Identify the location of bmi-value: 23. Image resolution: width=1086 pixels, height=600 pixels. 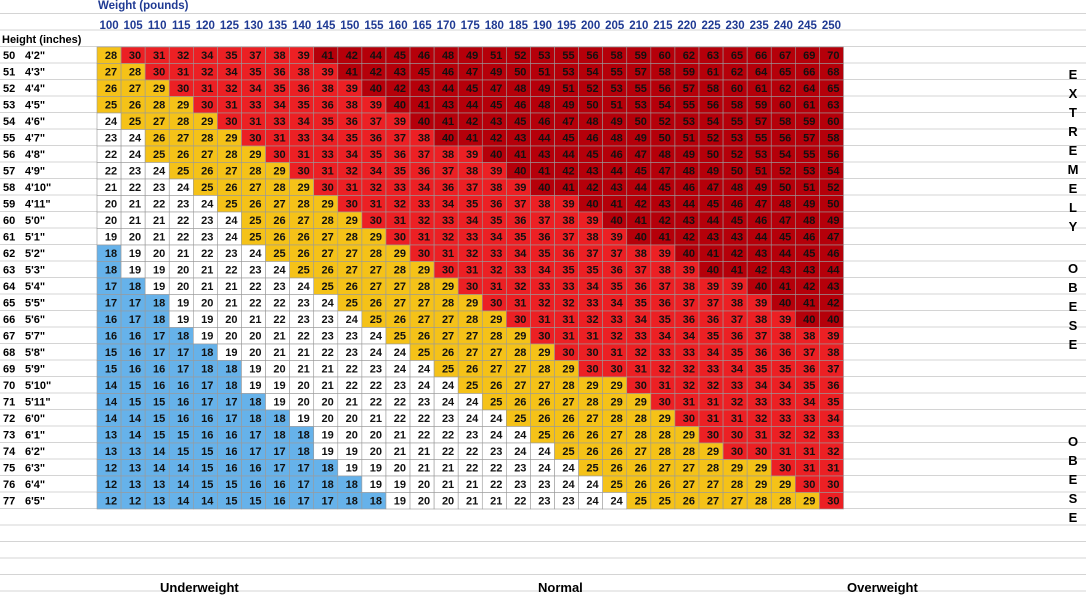
(544, 502).